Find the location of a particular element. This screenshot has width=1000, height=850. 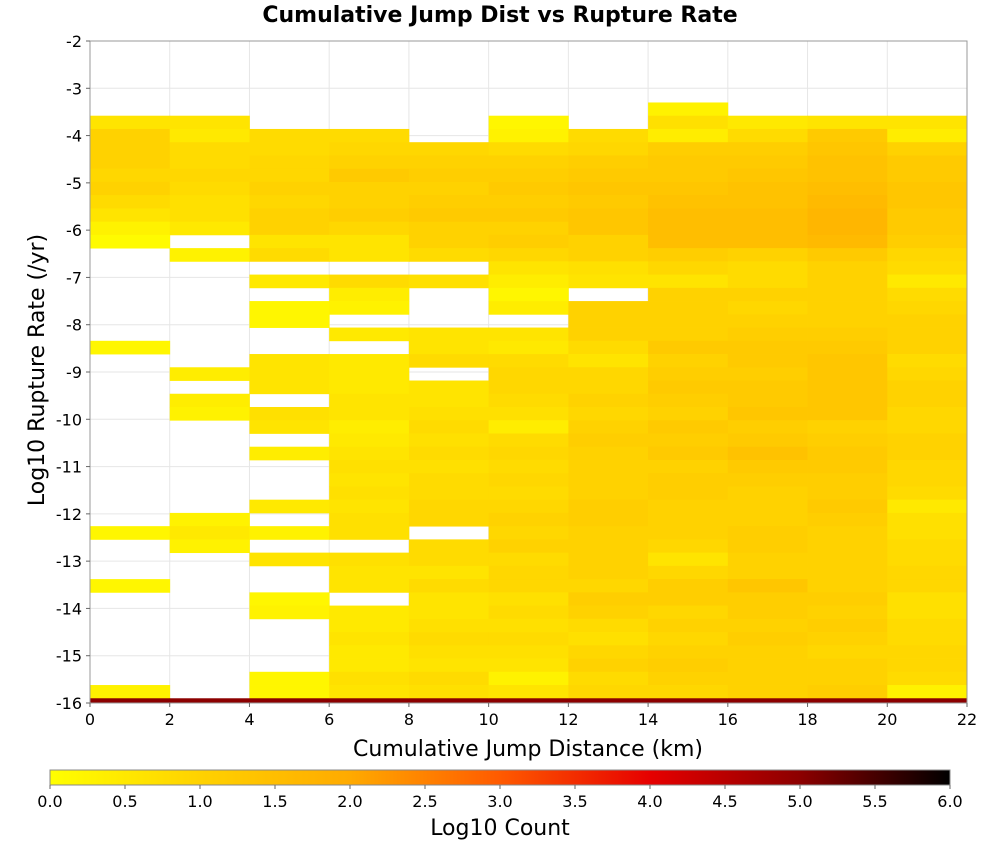

colorbar-tick-label: 2.0 is located at coordinates (349, 801).